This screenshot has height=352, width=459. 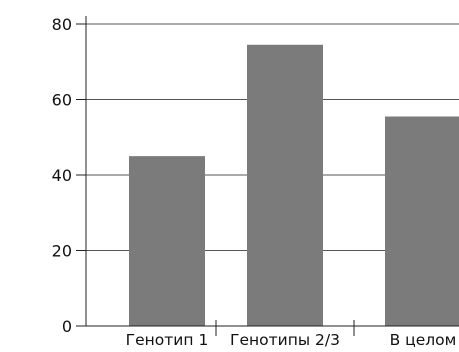 I want to click on y-tick-label: 20, so click(x=62, y=251).